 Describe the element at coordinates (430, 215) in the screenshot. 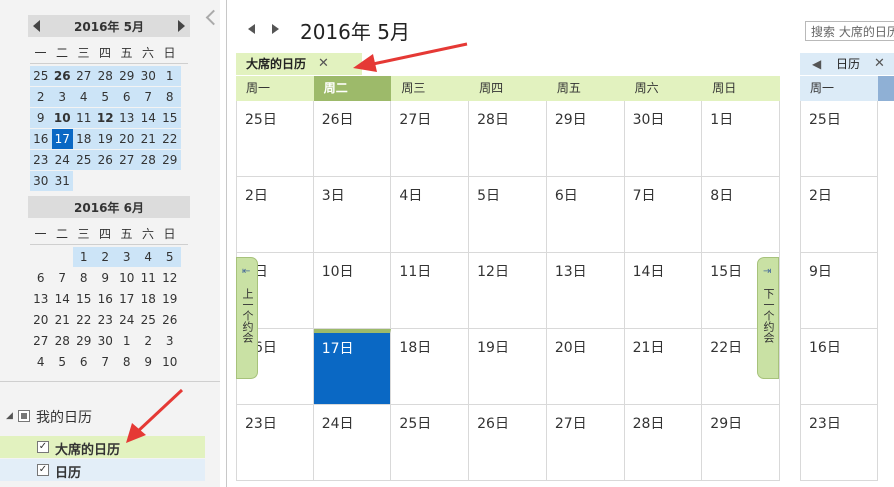

I see `day-cell: 4日` at that location.